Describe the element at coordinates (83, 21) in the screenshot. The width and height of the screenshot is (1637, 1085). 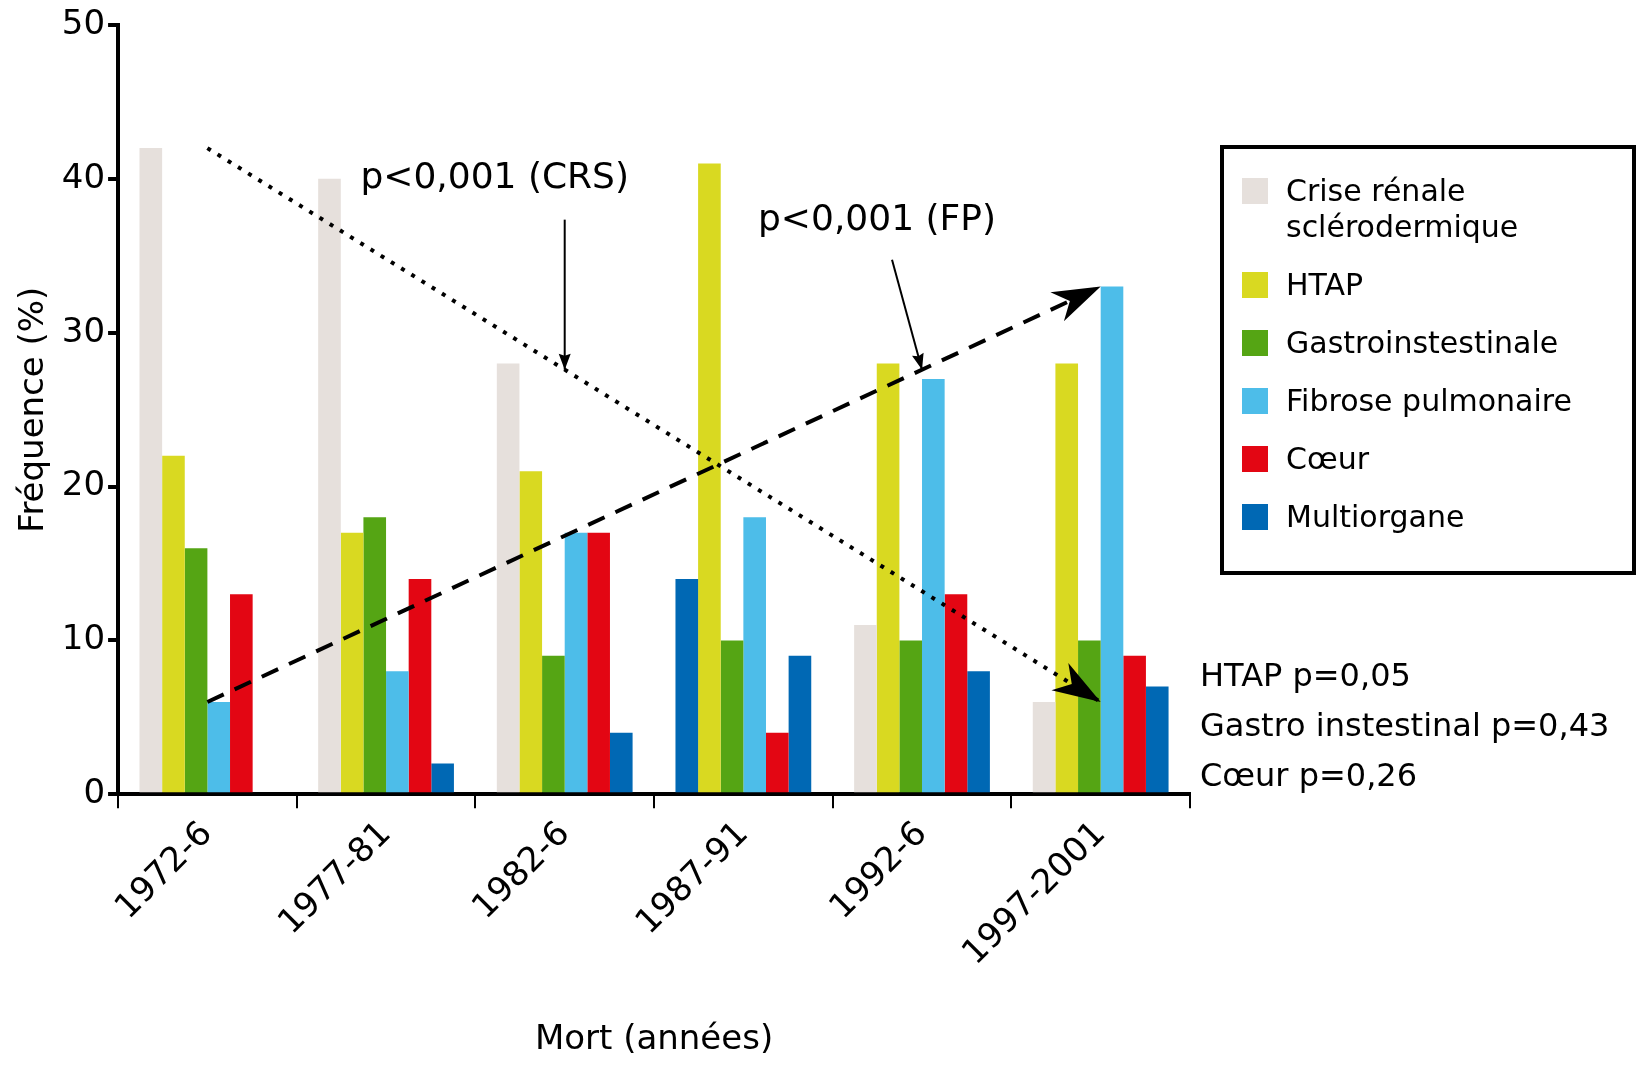
I see `y-tick-label: 50` at that location.